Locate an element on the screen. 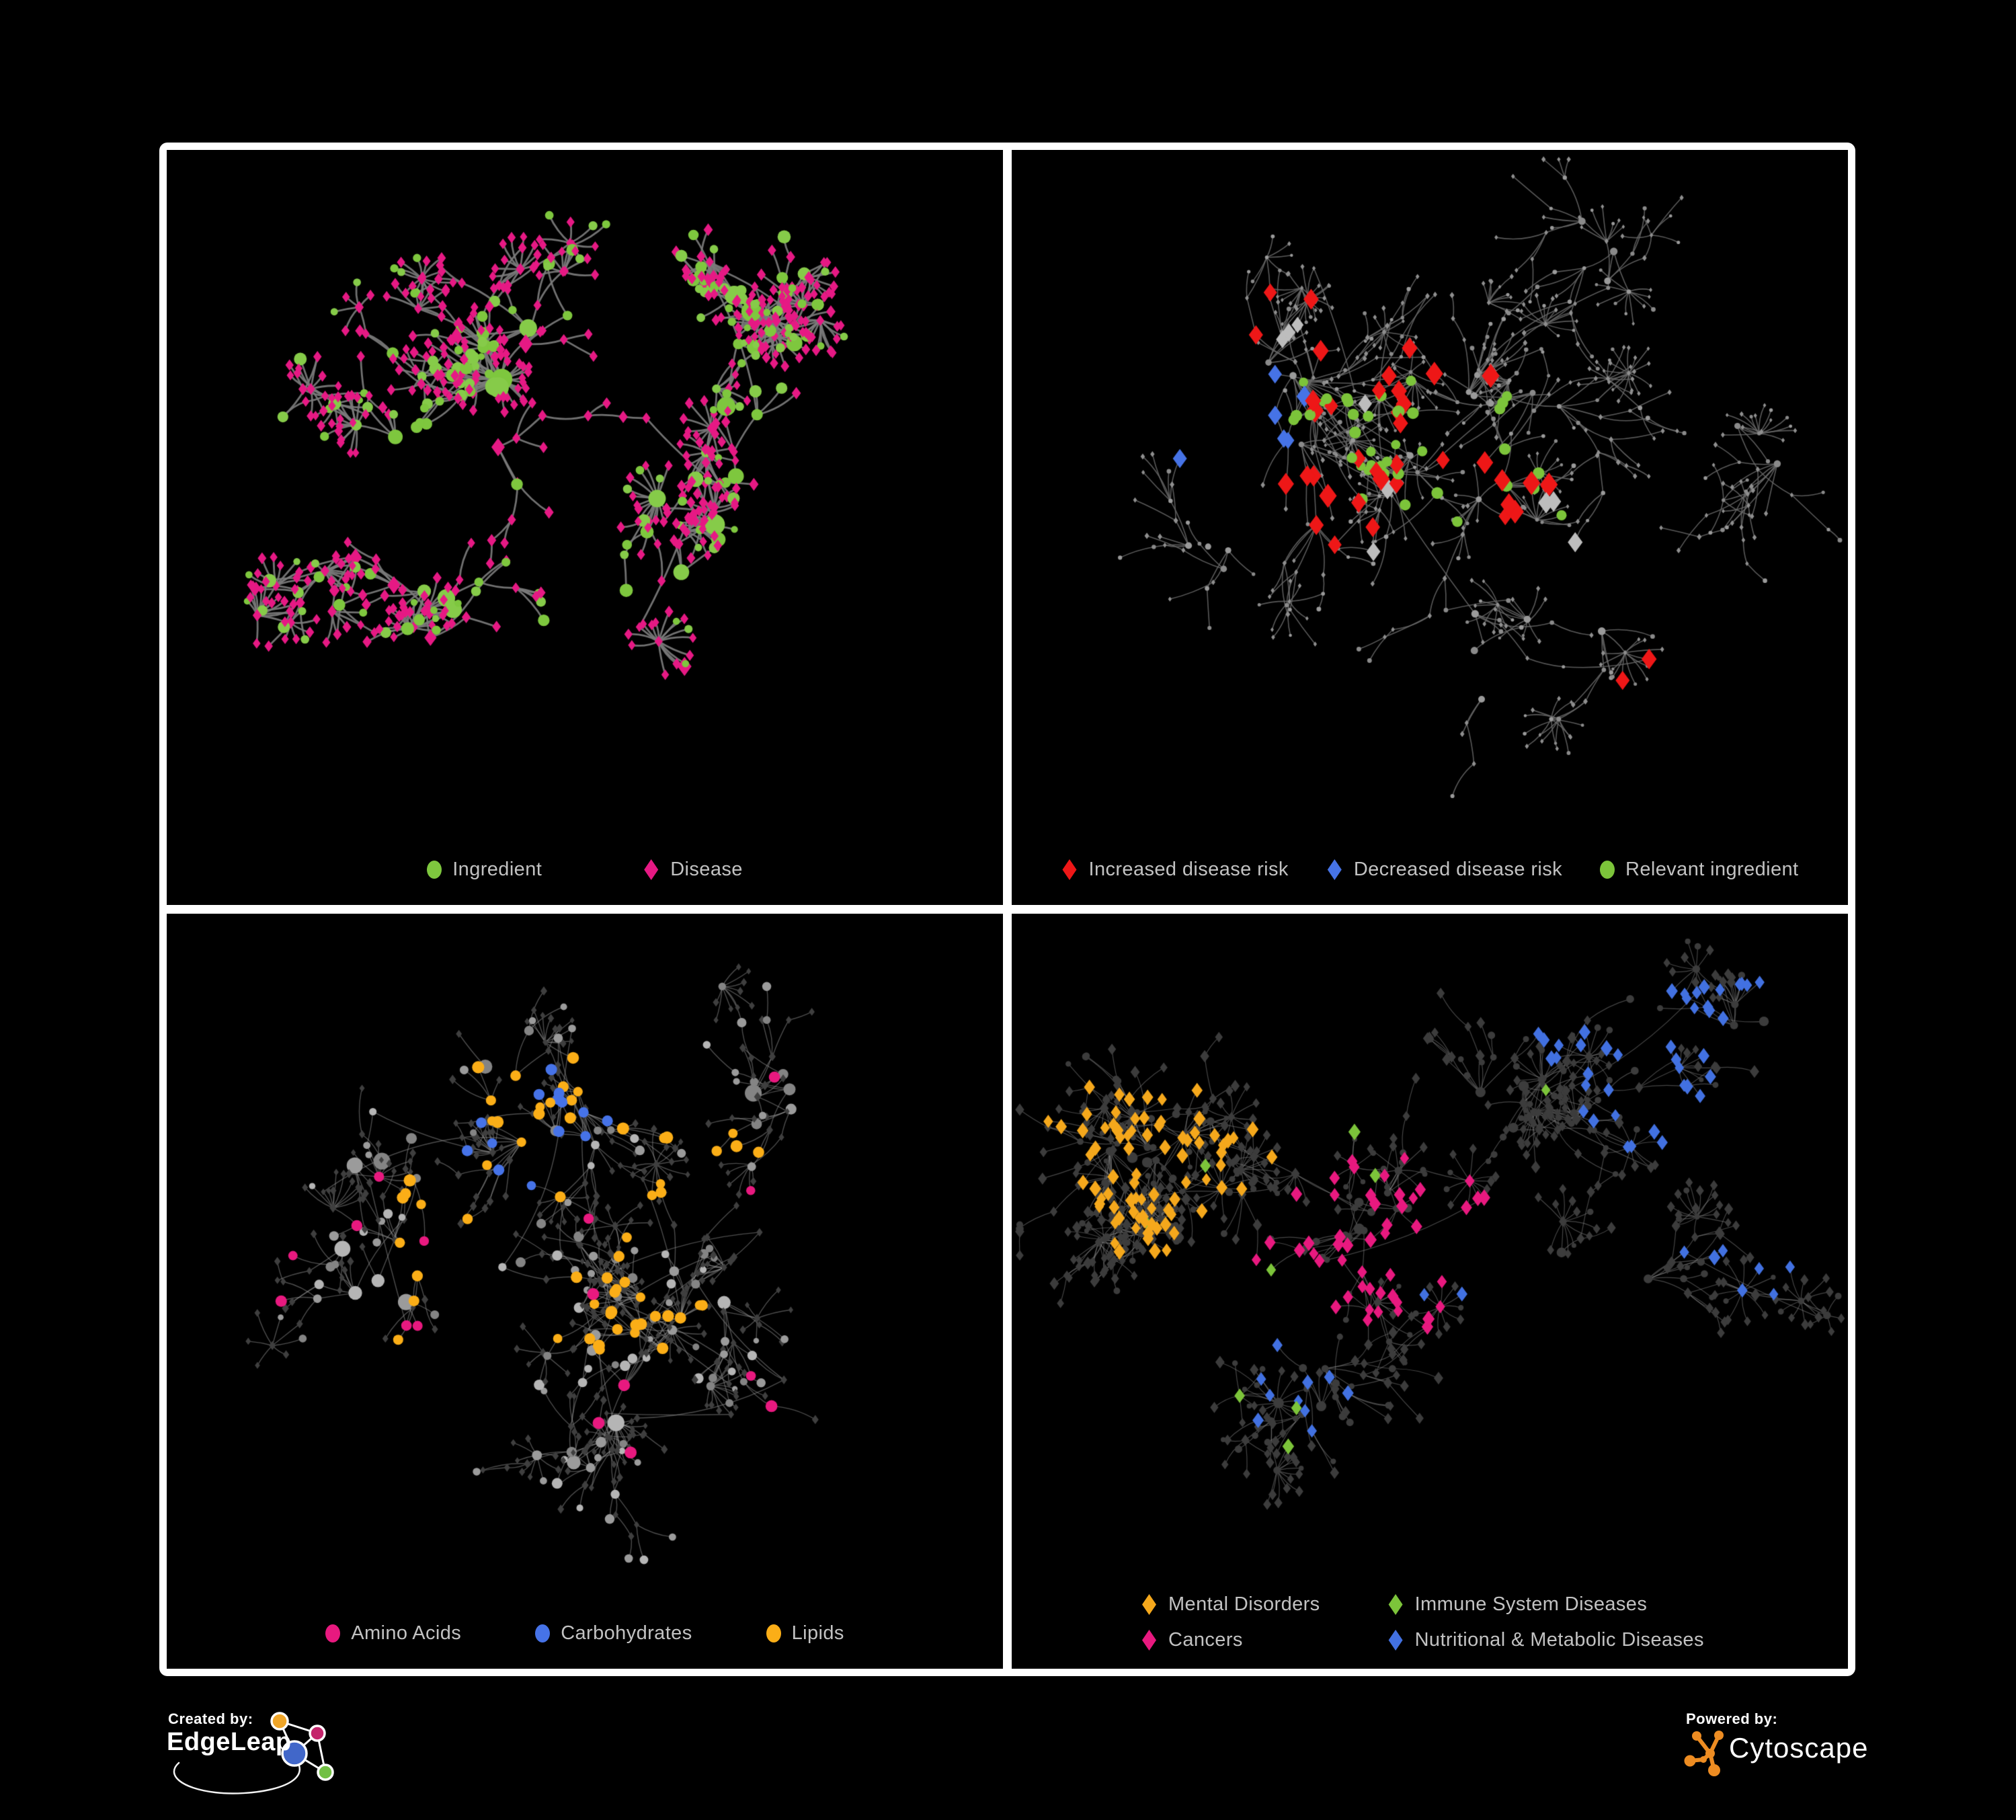 The width and height of the screenshot is (2016, 1820). legend-label-relevant-ingredient: Relevant ingredient is located at coordinates (1712, 869).